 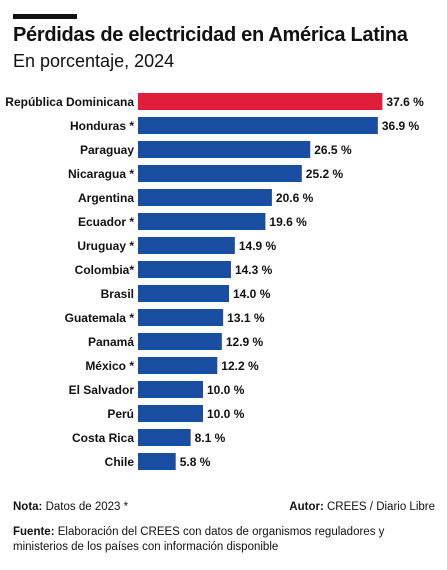 I want to click on note-label: Nota:, so click(x=28, y=507).